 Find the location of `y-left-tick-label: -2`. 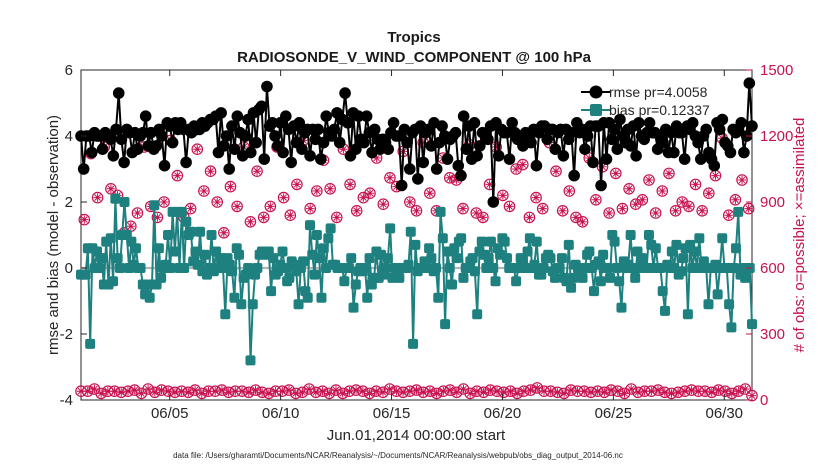

y-left-tick-label: -2 is located at coordinates (66, 334).